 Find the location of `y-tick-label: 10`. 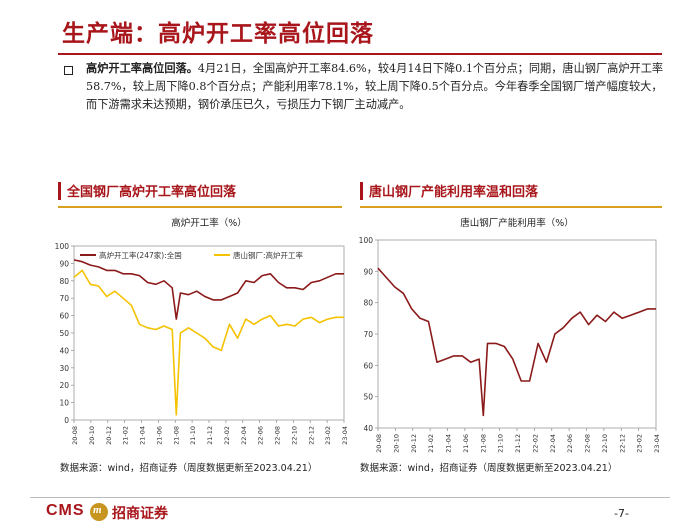

y-tick-label: 10 is located at coordinates (64, 403).